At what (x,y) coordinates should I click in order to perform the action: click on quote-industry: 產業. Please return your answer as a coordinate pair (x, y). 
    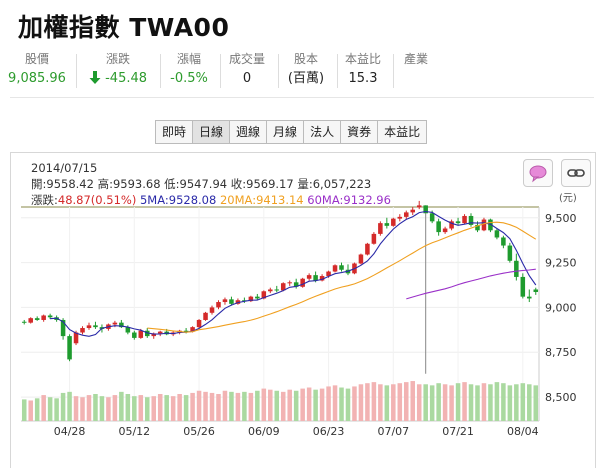
    Looking at the image, I should click on (416, 71).